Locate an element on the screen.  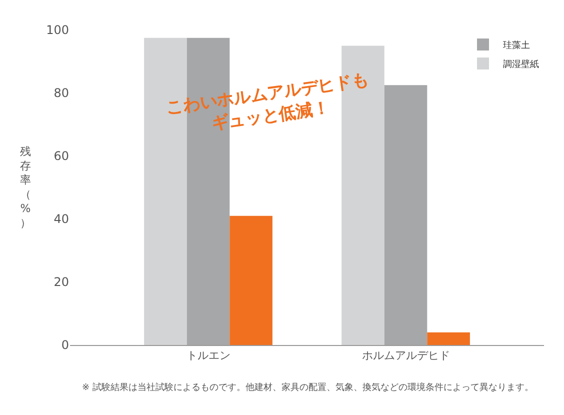
y-tick-label: 20 is located at coordinates (61, 282).